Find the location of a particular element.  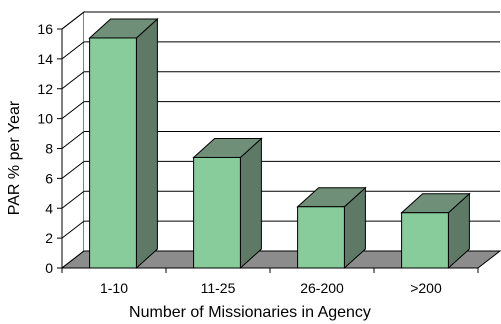

y-tick-label: 14 is located at coordinates (45, 59).